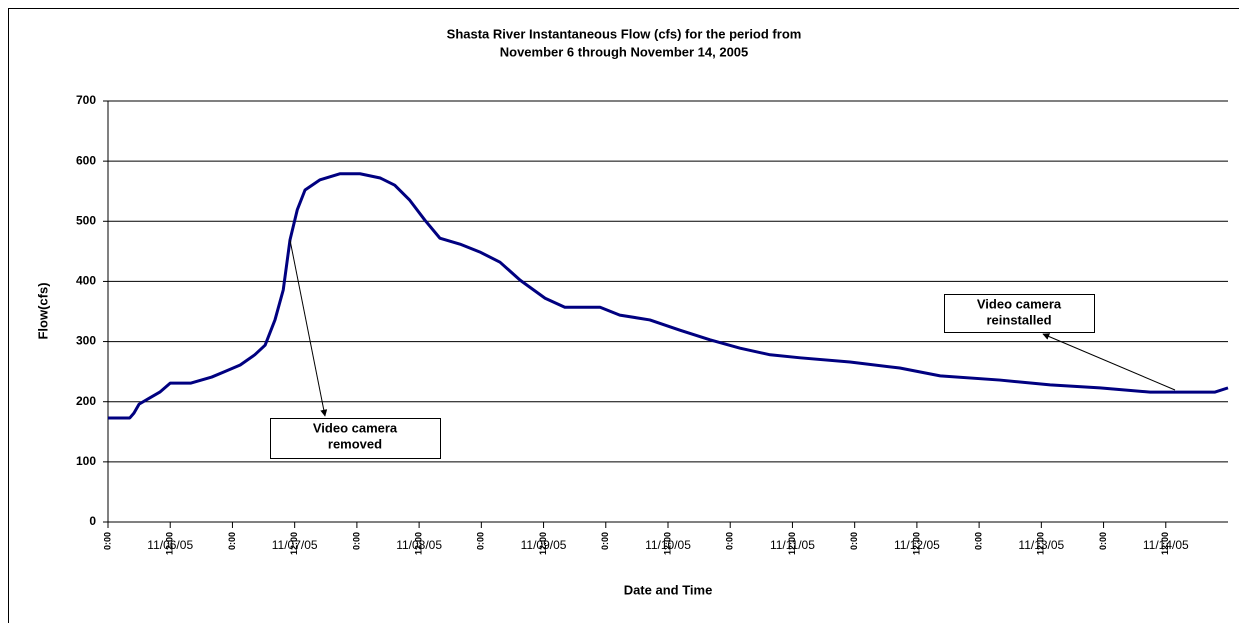 This screenshot has width=1239, height=623. Describe the element at coordinates (86, 220) in the screenshot. I see `y-tick-label: 500` at that location.